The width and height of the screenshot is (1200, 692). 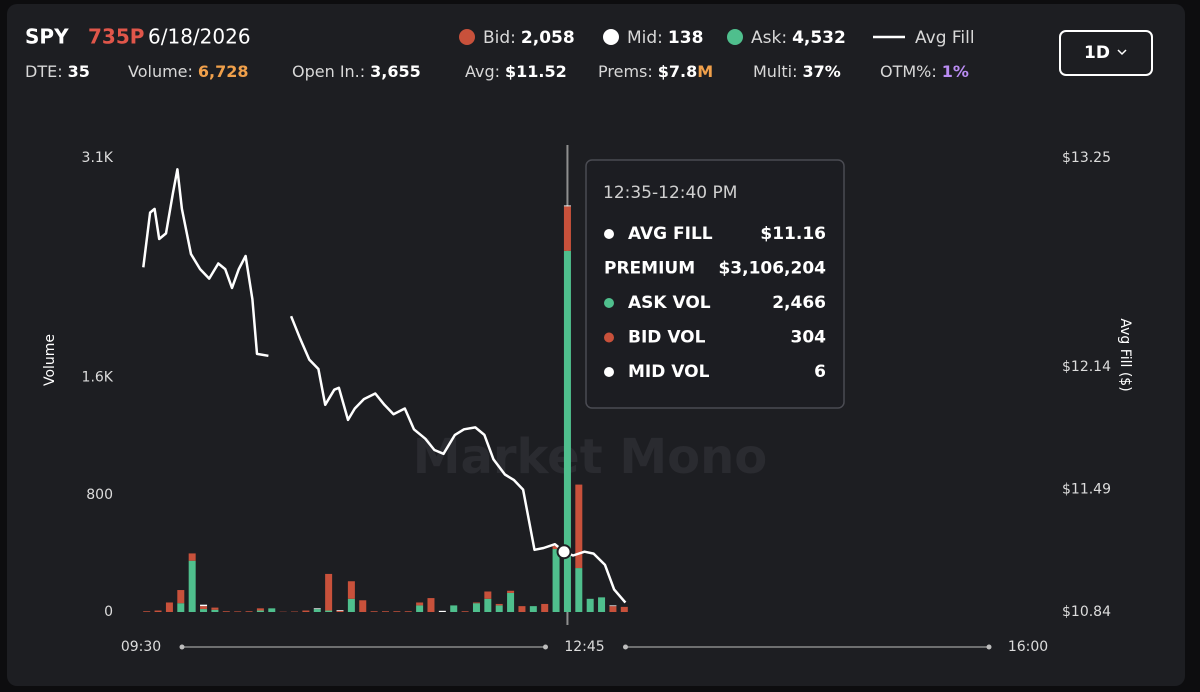 What do you see at coordinates (536, 71) in the screenshot?
I see `stat-value: $11.52` at bounding box center [536, 71].